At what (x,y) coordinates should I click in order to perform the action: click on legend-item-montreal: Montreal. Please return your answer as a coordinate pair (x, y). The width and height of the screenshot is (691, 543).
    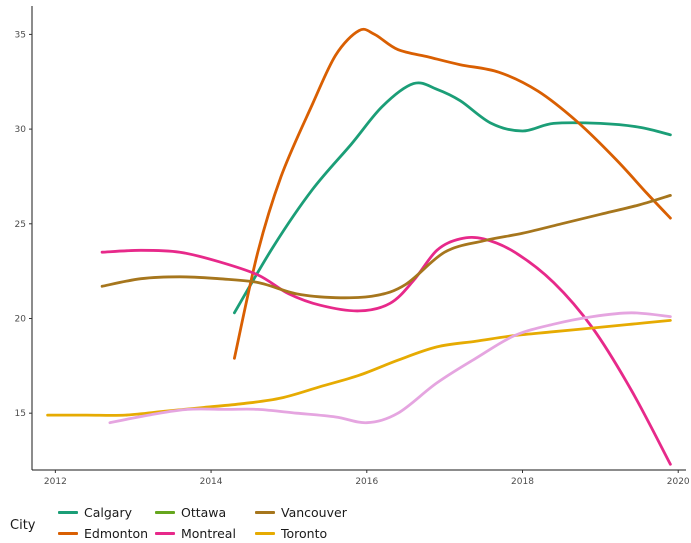
    Looking at the image, I should click on (195, 533).